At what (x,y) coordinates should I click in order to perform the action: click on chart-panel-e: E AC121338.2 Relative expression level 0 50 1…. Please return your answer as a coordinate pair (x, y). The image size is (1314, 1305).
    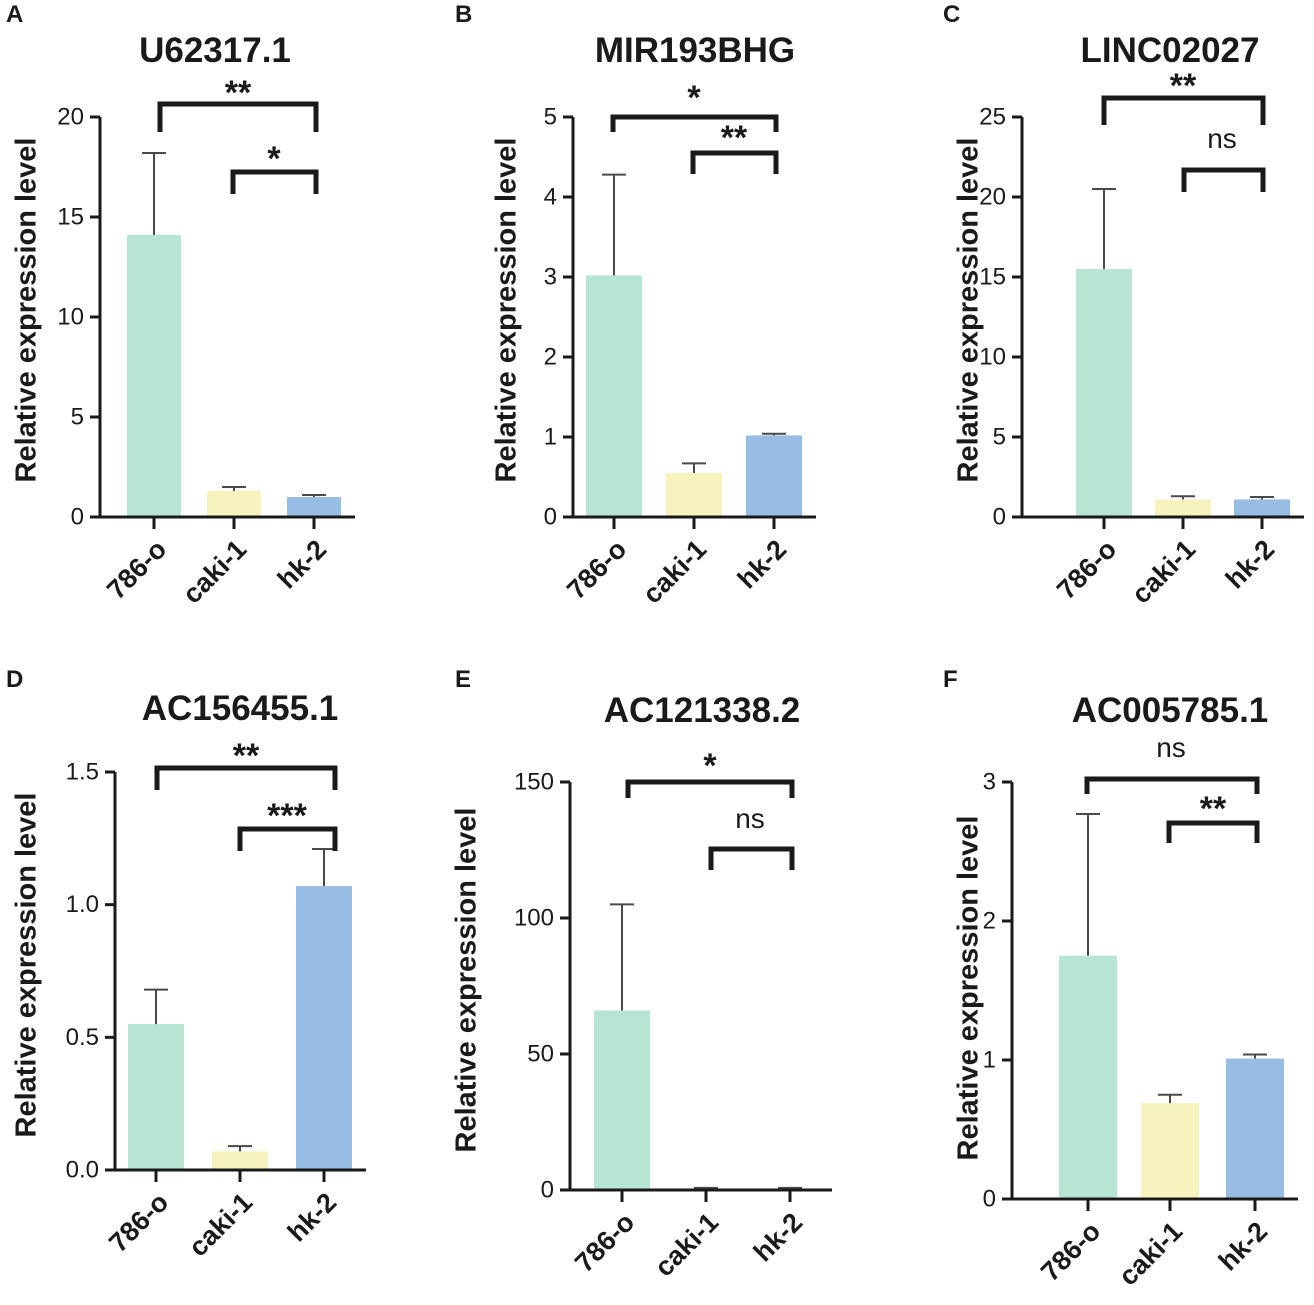
    Looking at the image, I should click on (641, 974).